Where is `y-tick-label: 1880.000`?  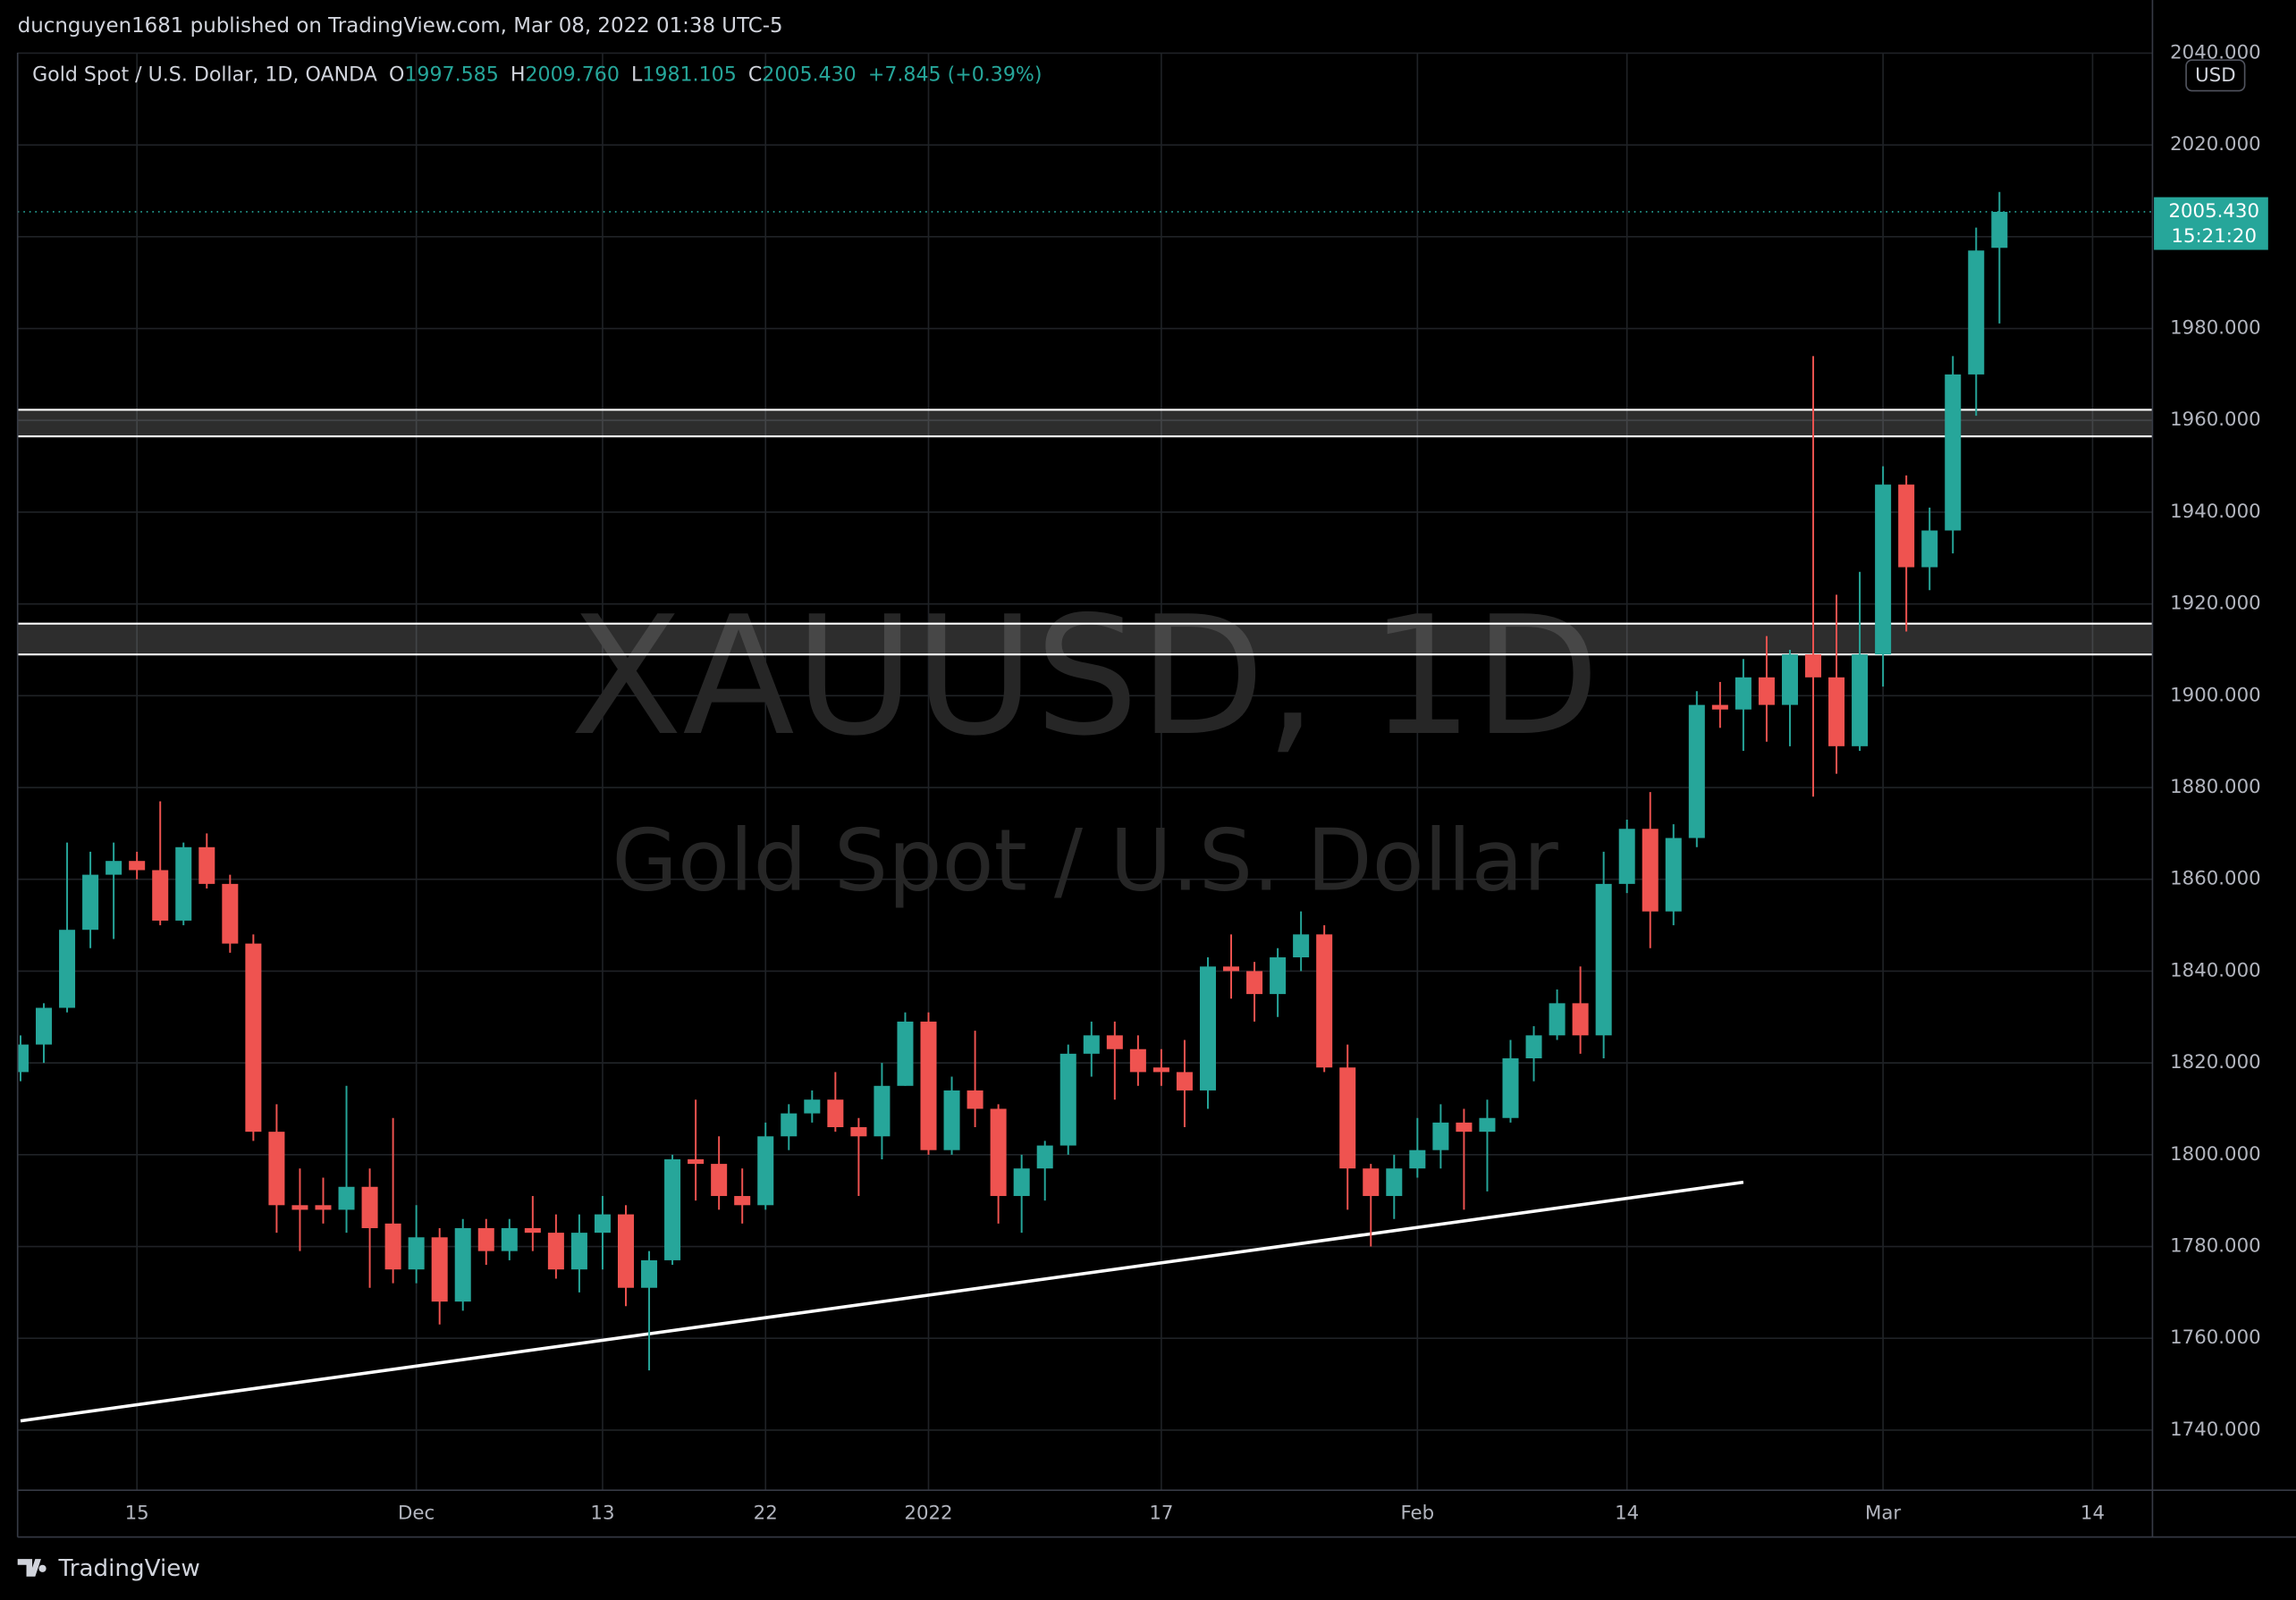 y-tick-label: 1880.000 is located at coordinates (2215, 787).